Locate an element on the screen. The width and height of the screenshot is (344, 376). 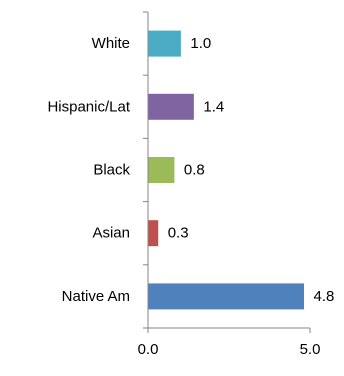
bar-black is located at coordinates (161, 170).